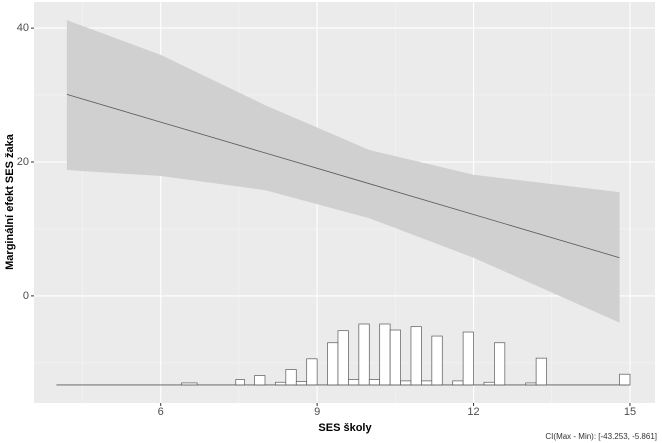  What do you see at coordinates (317, 412) in the screenshot?
I see `x-tick-label: 9` at bounding box center [317, 412].